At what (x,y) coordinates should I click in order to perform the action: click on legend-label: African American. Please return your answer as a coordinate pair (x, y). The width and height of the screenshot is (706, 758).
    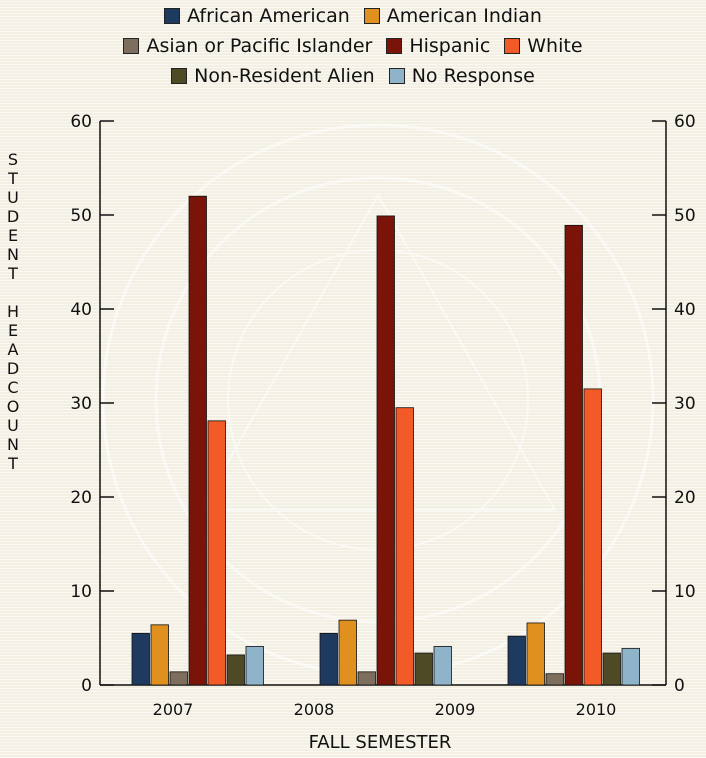
    Looking at the image, I should click on (268, 16).